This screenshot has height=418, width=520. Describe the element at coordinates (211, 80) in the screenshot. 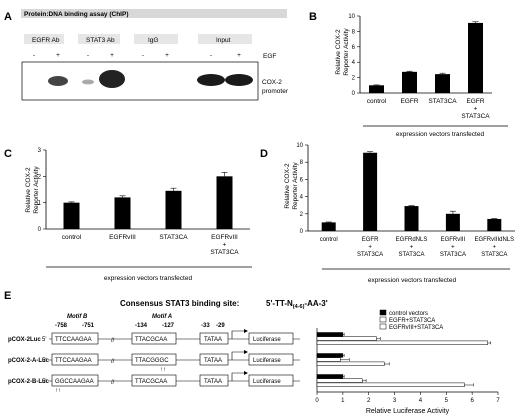

I see `gel-band-input-minus` at that location.